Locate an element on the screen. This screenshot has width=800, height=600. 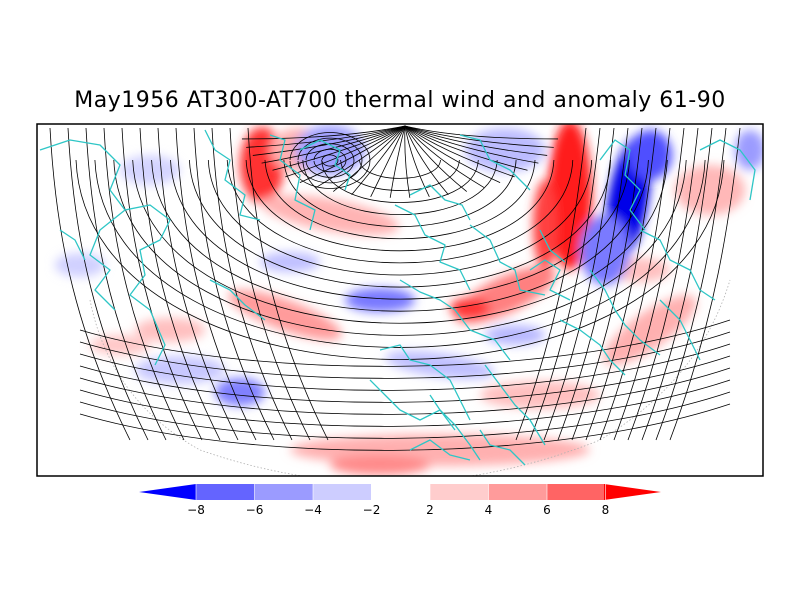
colorbar-tick-label: −2 is located at coordinates (372, 510).